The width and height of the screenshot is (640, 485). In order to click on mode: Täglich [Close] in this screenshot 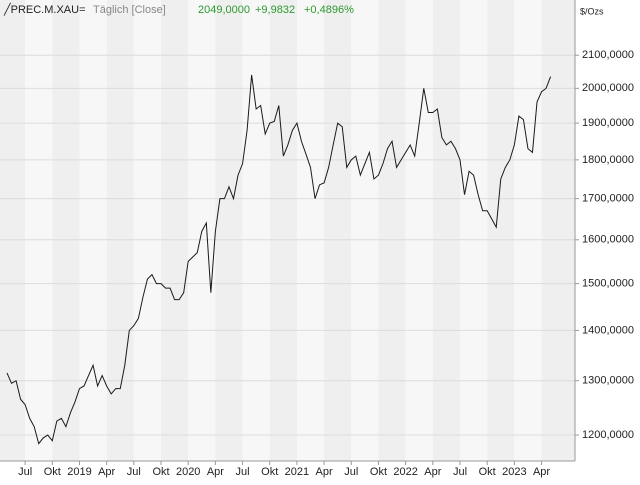, I will do `click(129, 10)`.